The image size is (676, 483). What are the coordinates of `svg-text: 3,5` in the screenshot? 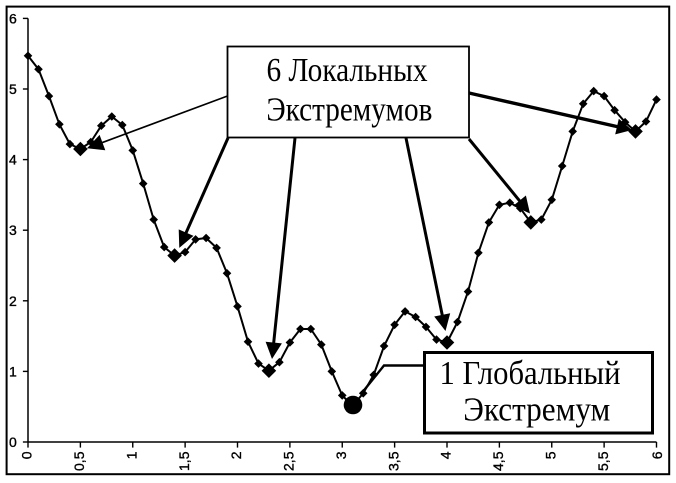 It's located at (393, 461).